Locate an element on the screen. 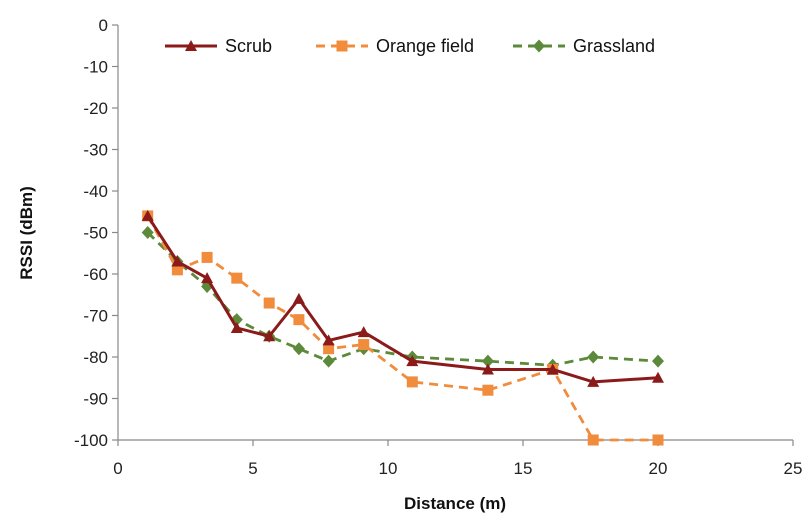  y-tick-label: -20 is located at coordinates (95, 108).